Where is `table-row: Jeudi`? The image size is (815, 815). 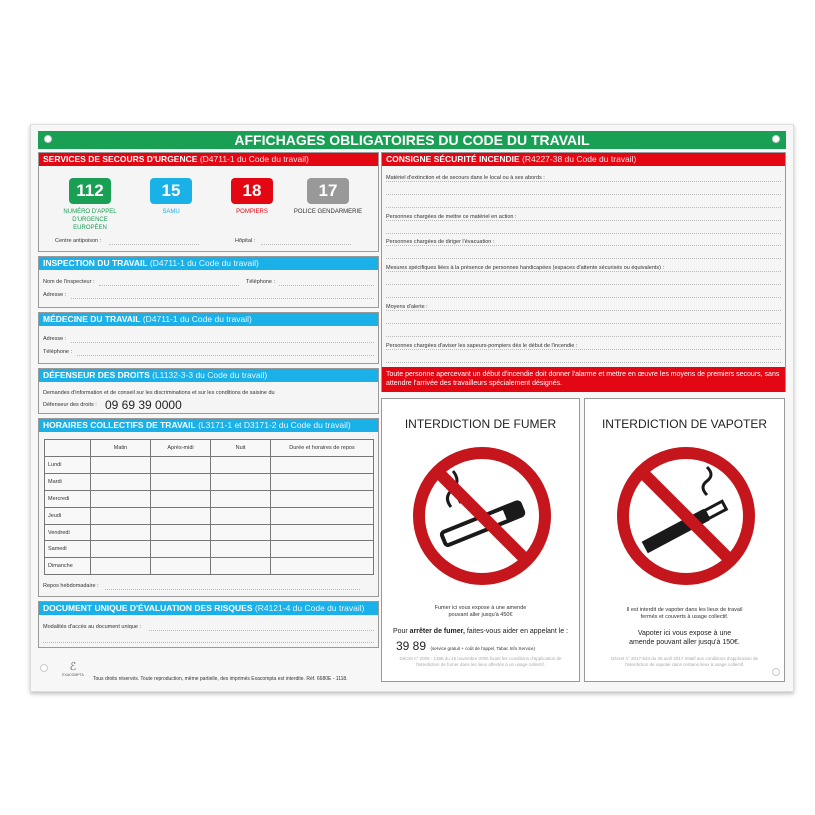 table-row: Jeudi is located at coordinates (209, 515).